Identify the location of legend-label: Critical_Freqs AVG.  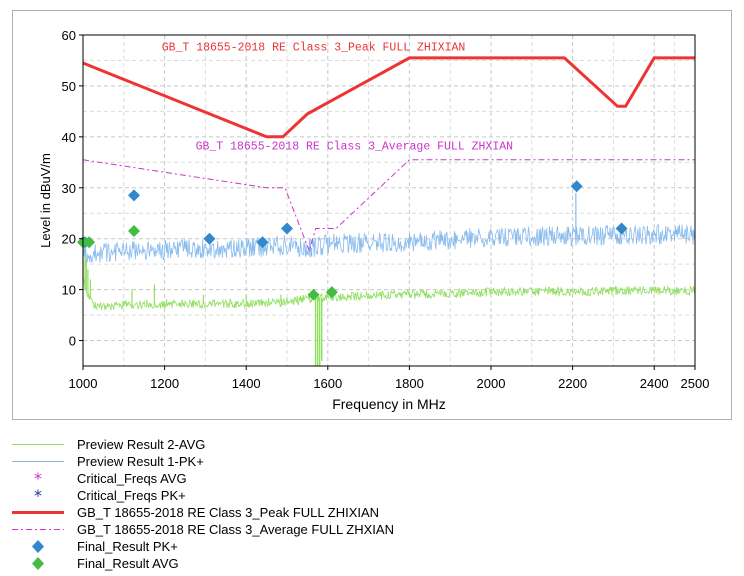
(132, 478).